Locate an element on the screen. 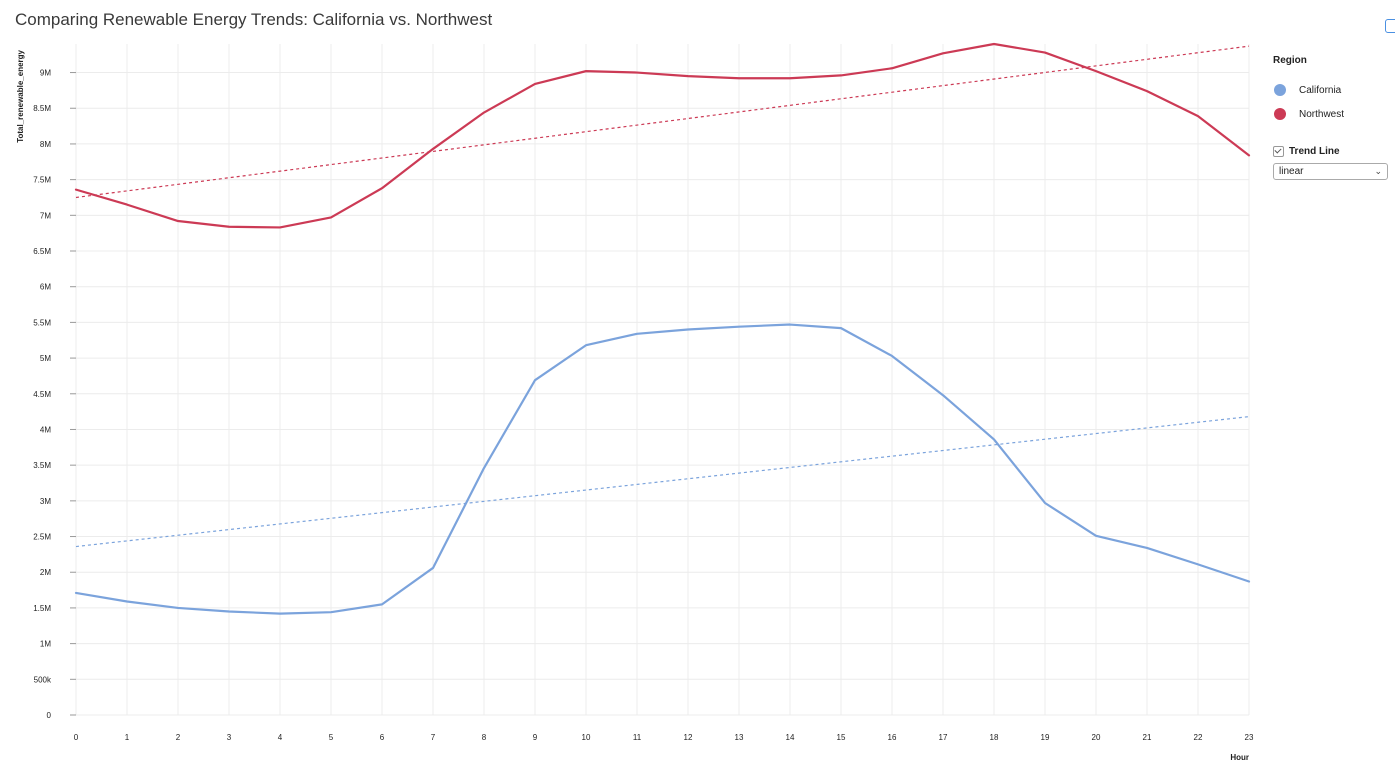  x-tick-label: 2 is located at coordinates (178, 737).